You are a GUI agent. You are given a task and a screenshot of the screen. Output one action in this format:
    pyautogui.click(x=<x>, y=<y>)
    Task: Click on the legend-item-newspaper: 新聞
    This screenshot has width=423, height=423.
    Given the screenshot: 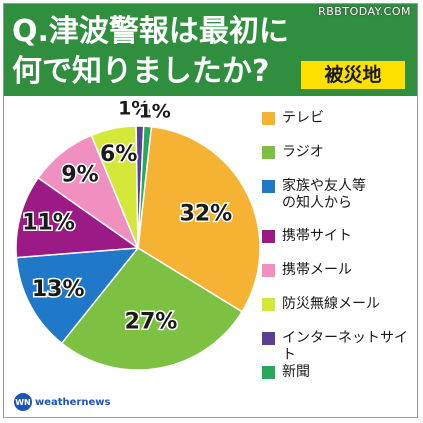 What is the action you would take?
    pyautogui.click(x=340, y=381)
    